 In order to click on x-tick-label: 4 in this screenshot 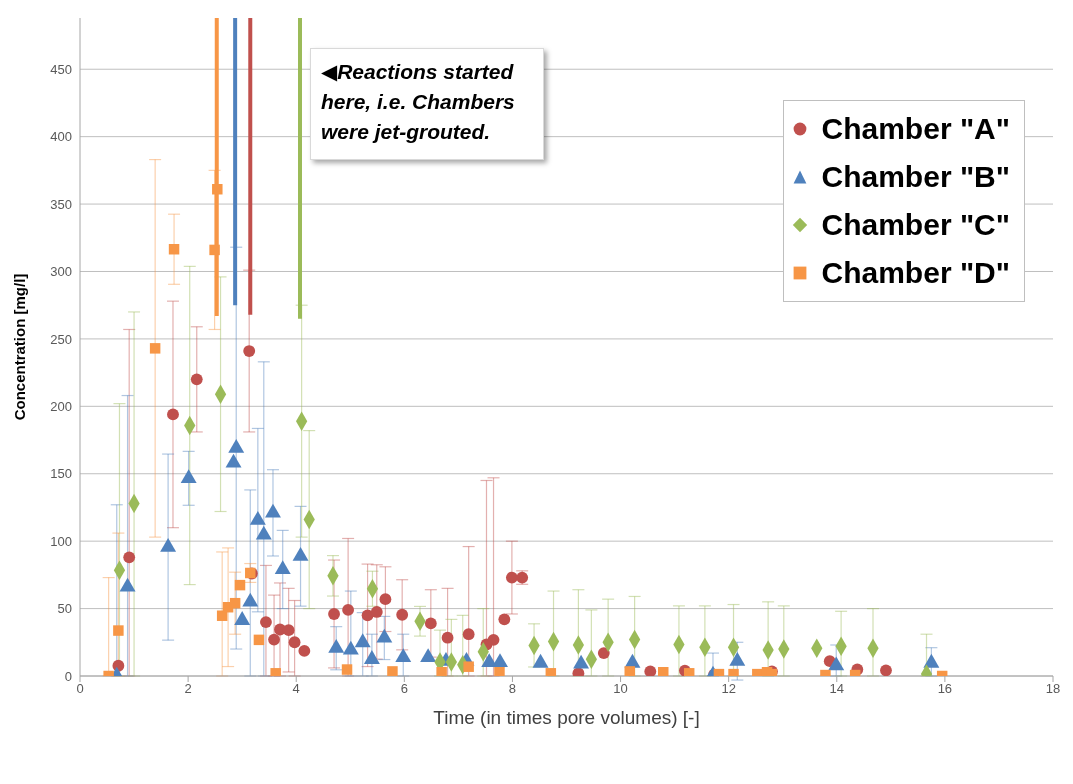, I will do `click(296, 689)`.